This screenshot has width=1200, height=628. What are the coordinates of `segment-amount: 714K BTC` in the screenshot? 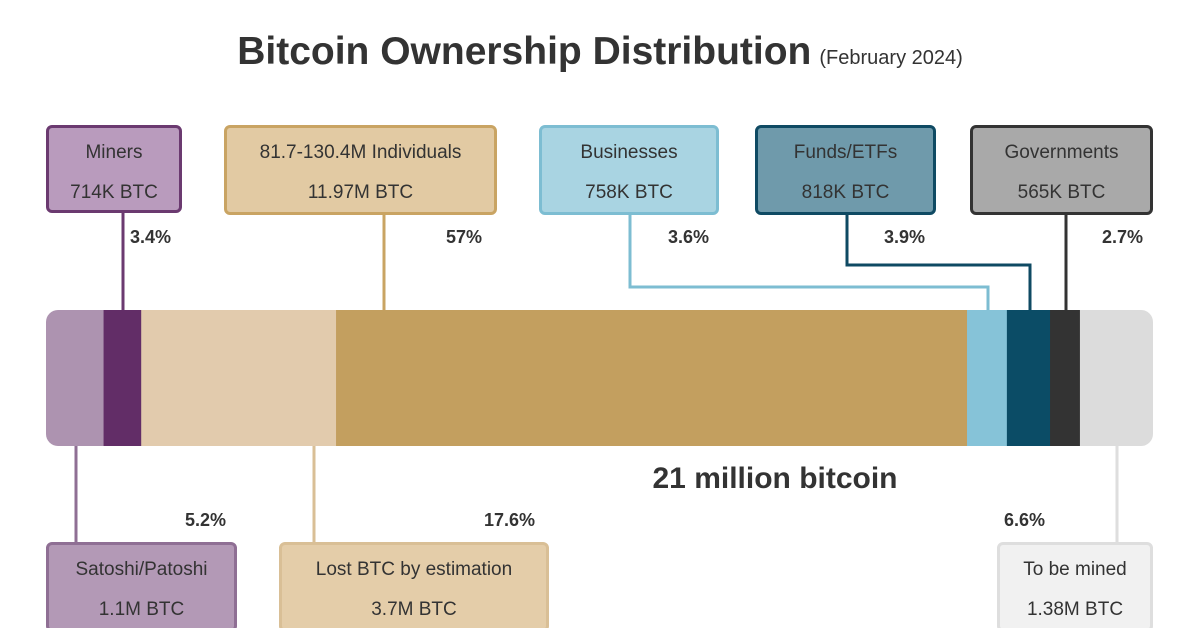 It's located at (114, 192).